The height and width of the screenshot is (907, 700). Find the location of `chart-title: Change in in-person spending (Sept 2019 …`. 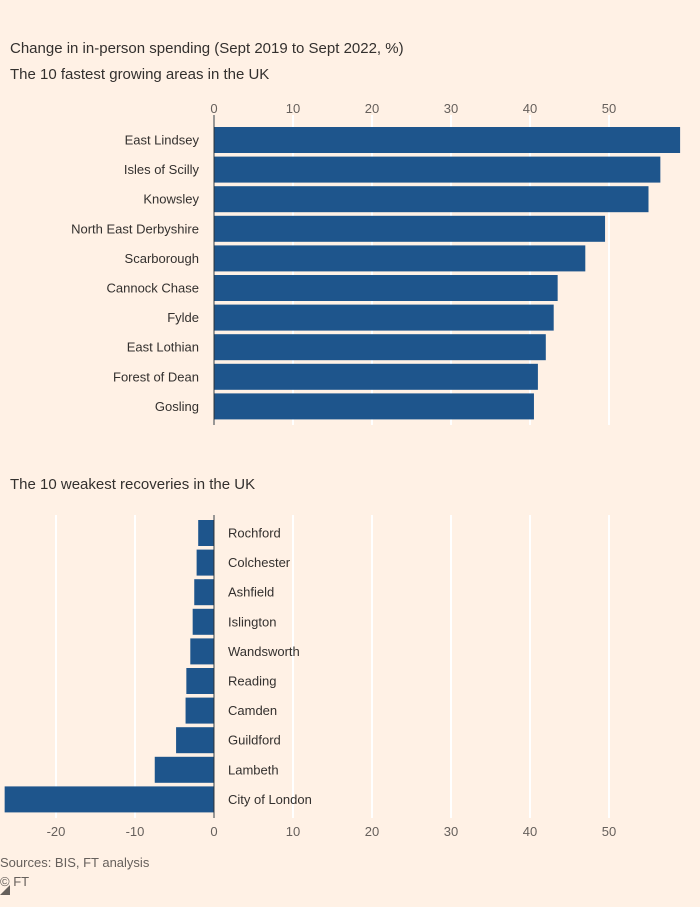

chart-title: Change in in-person spending (Sept 2019 … is located at coordinates (207, 48).